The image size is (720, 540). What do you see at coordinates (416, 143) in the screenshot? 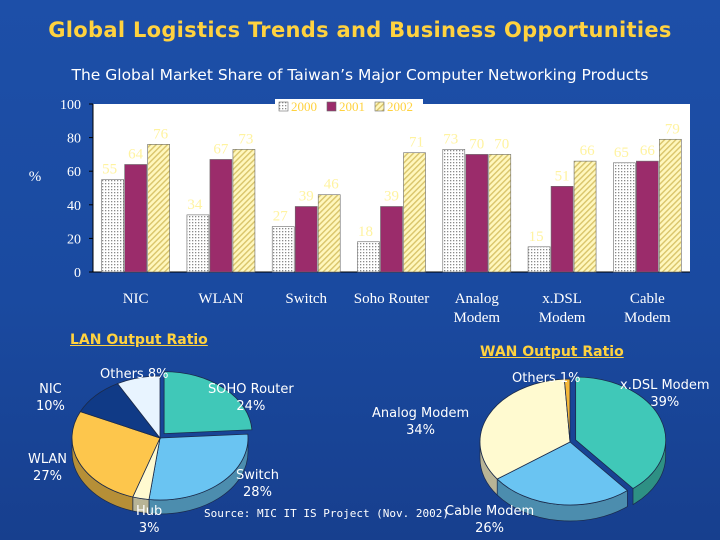
I see `bar-value-label: 71` at bounding box center [416, 143].